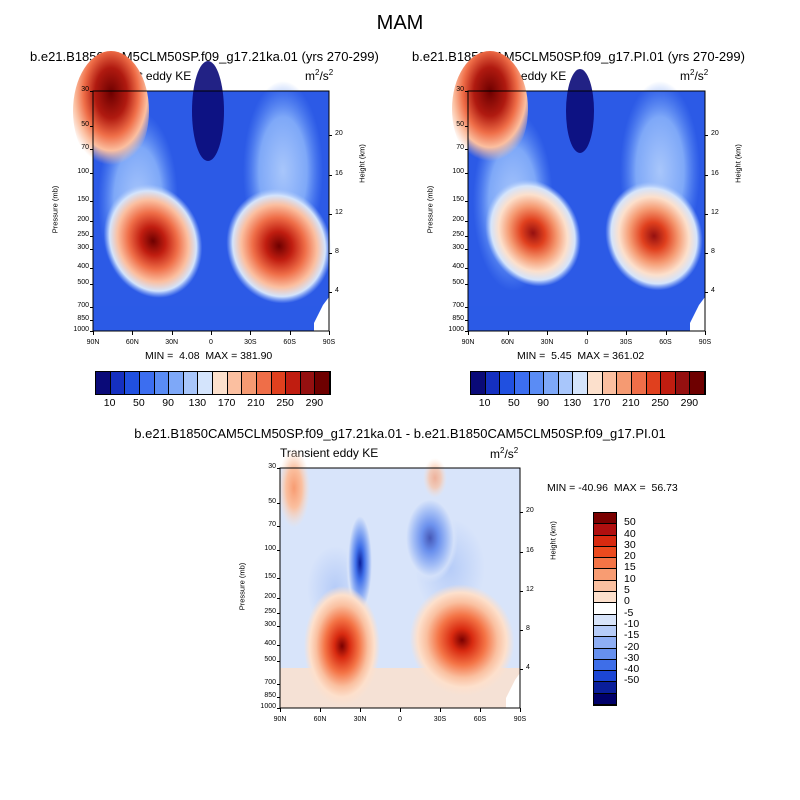  What do you see at coordinates (360, 719) in the screenshot?
I see `panel3-lat-tick-label: 30N` at bounding box center [360, 719].